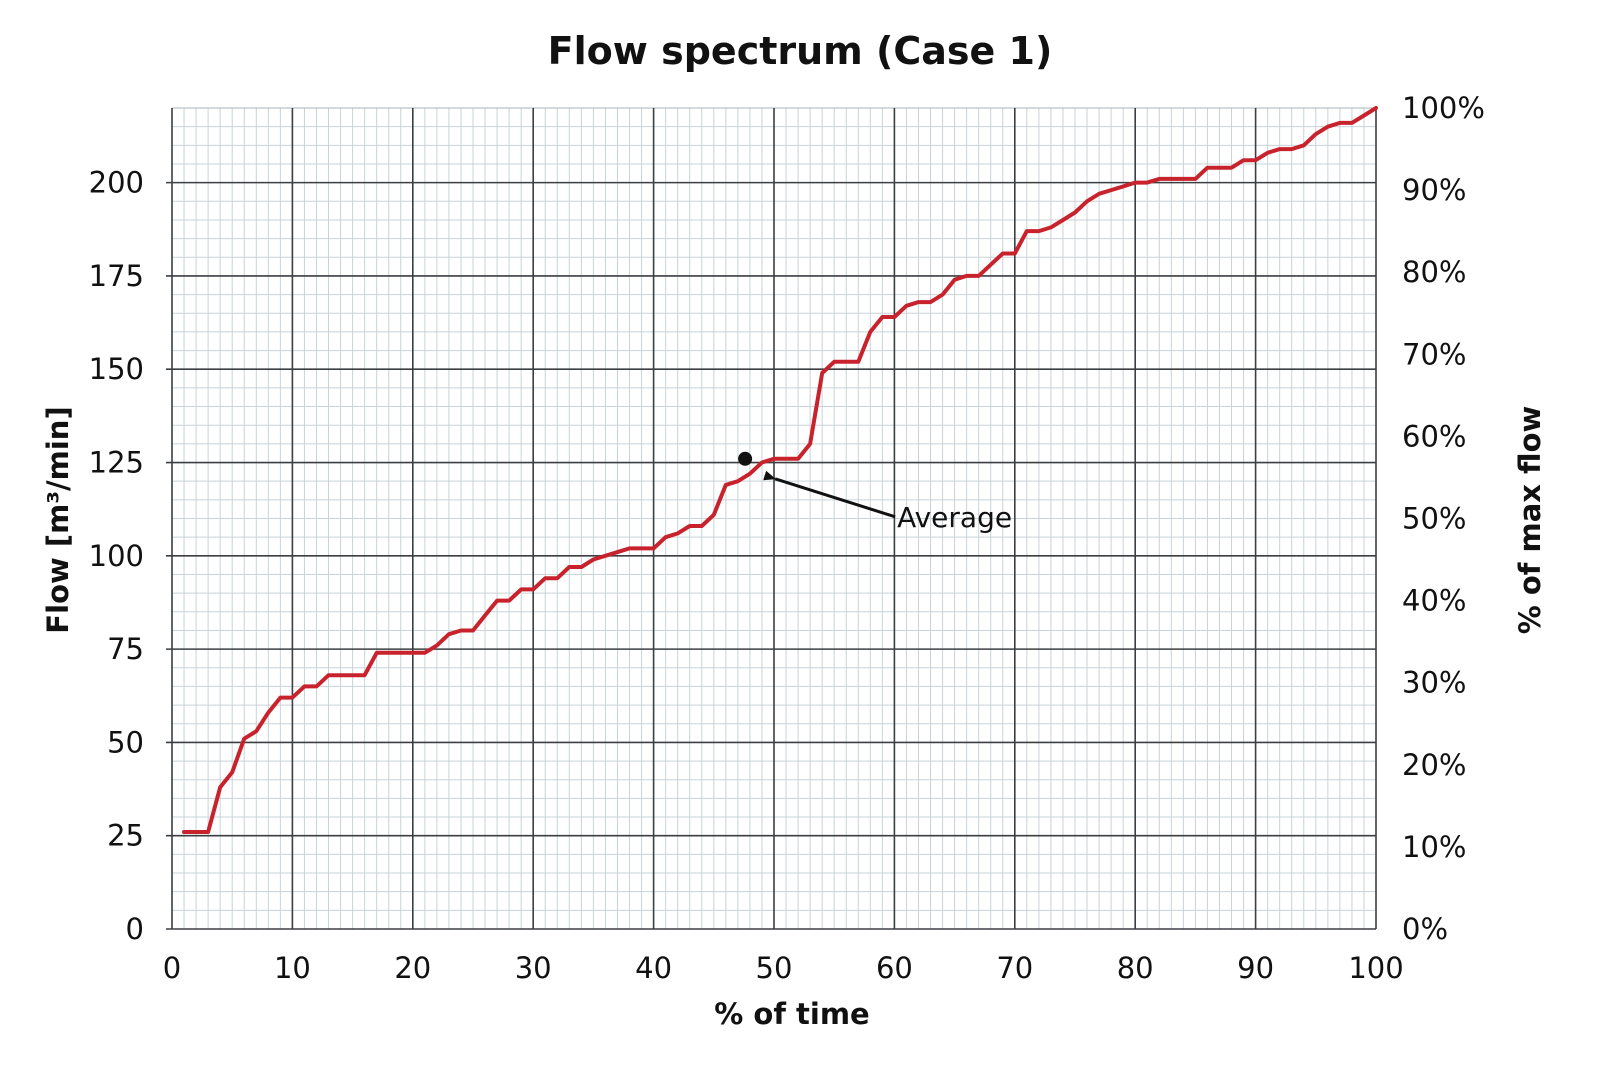 Image resolution: width=1600 pixels, height=1088 pixels. I want to click on y-tick-label: 0, so click(135, 929).